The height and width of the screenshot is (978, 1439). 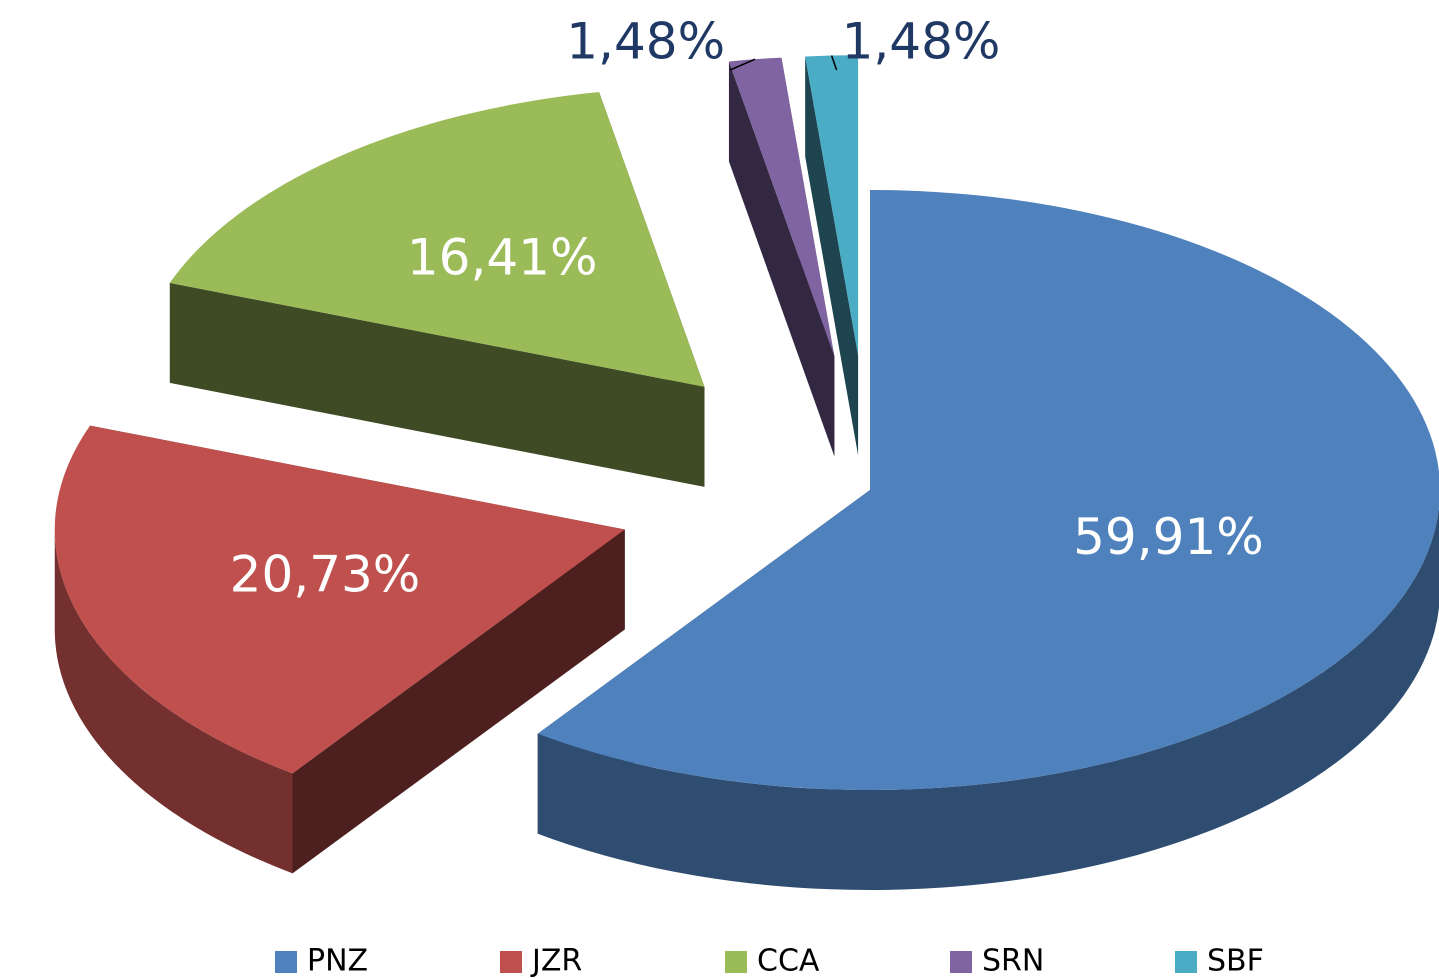 What do you see at coordinates (556, 961) in the screenshot?
I see `legend-label: JZR` at bounding box center [556, 961].